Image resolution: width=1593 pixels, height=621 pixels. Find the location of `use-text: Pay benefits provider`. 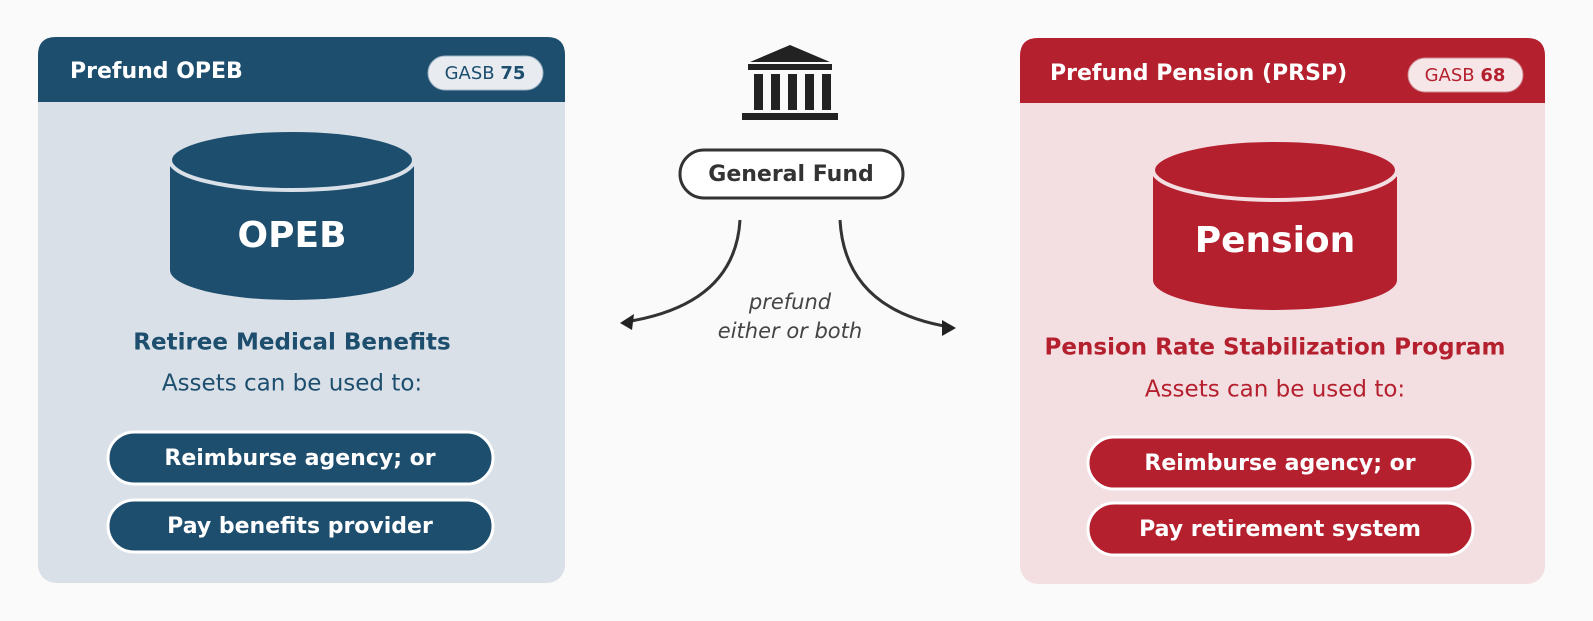

use-text: Pay benefits provider is located at coordinates (300, 526).